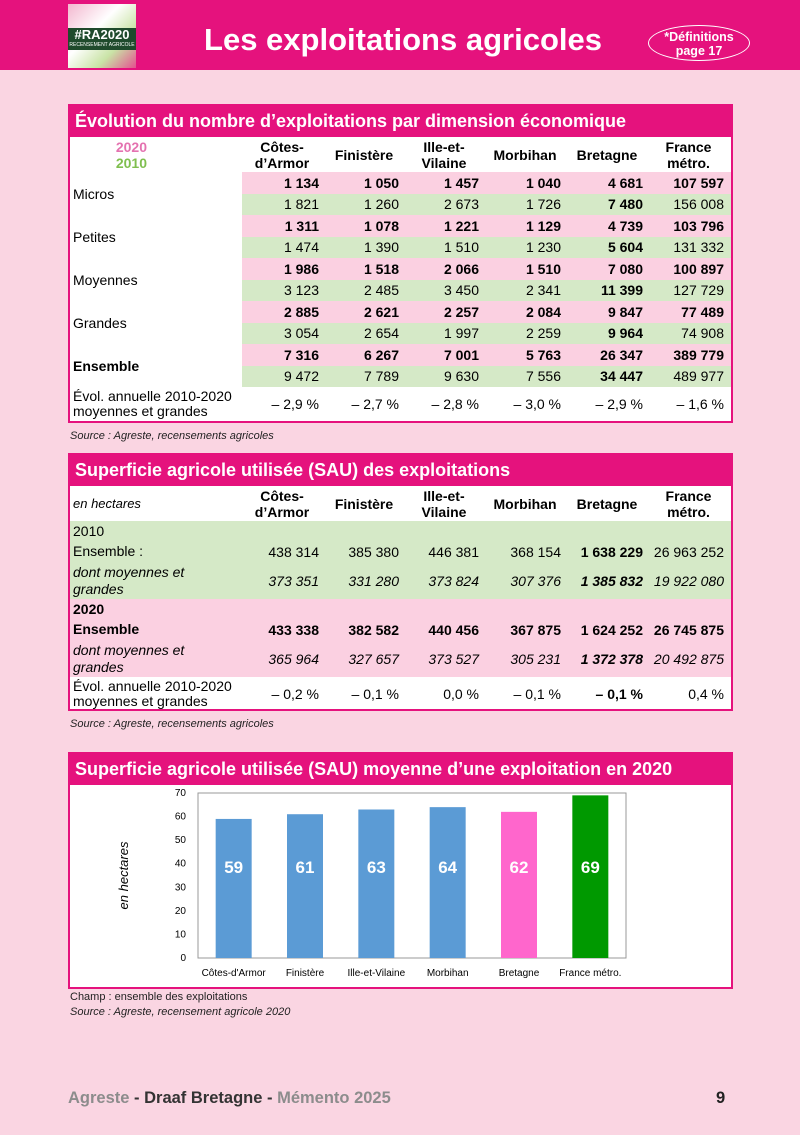  What do you see at coordinates (609, 333) in the screenshot?
I see `cell: 9 964` at bounding box center [609, 333].